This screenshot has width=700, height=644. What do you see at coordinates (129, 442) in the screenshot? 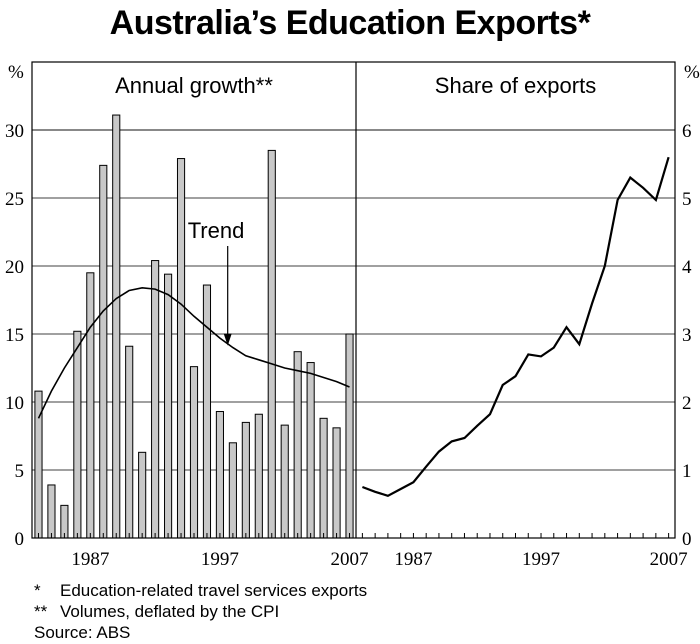
I see `bar-1990` at bounding box center [129, 442].